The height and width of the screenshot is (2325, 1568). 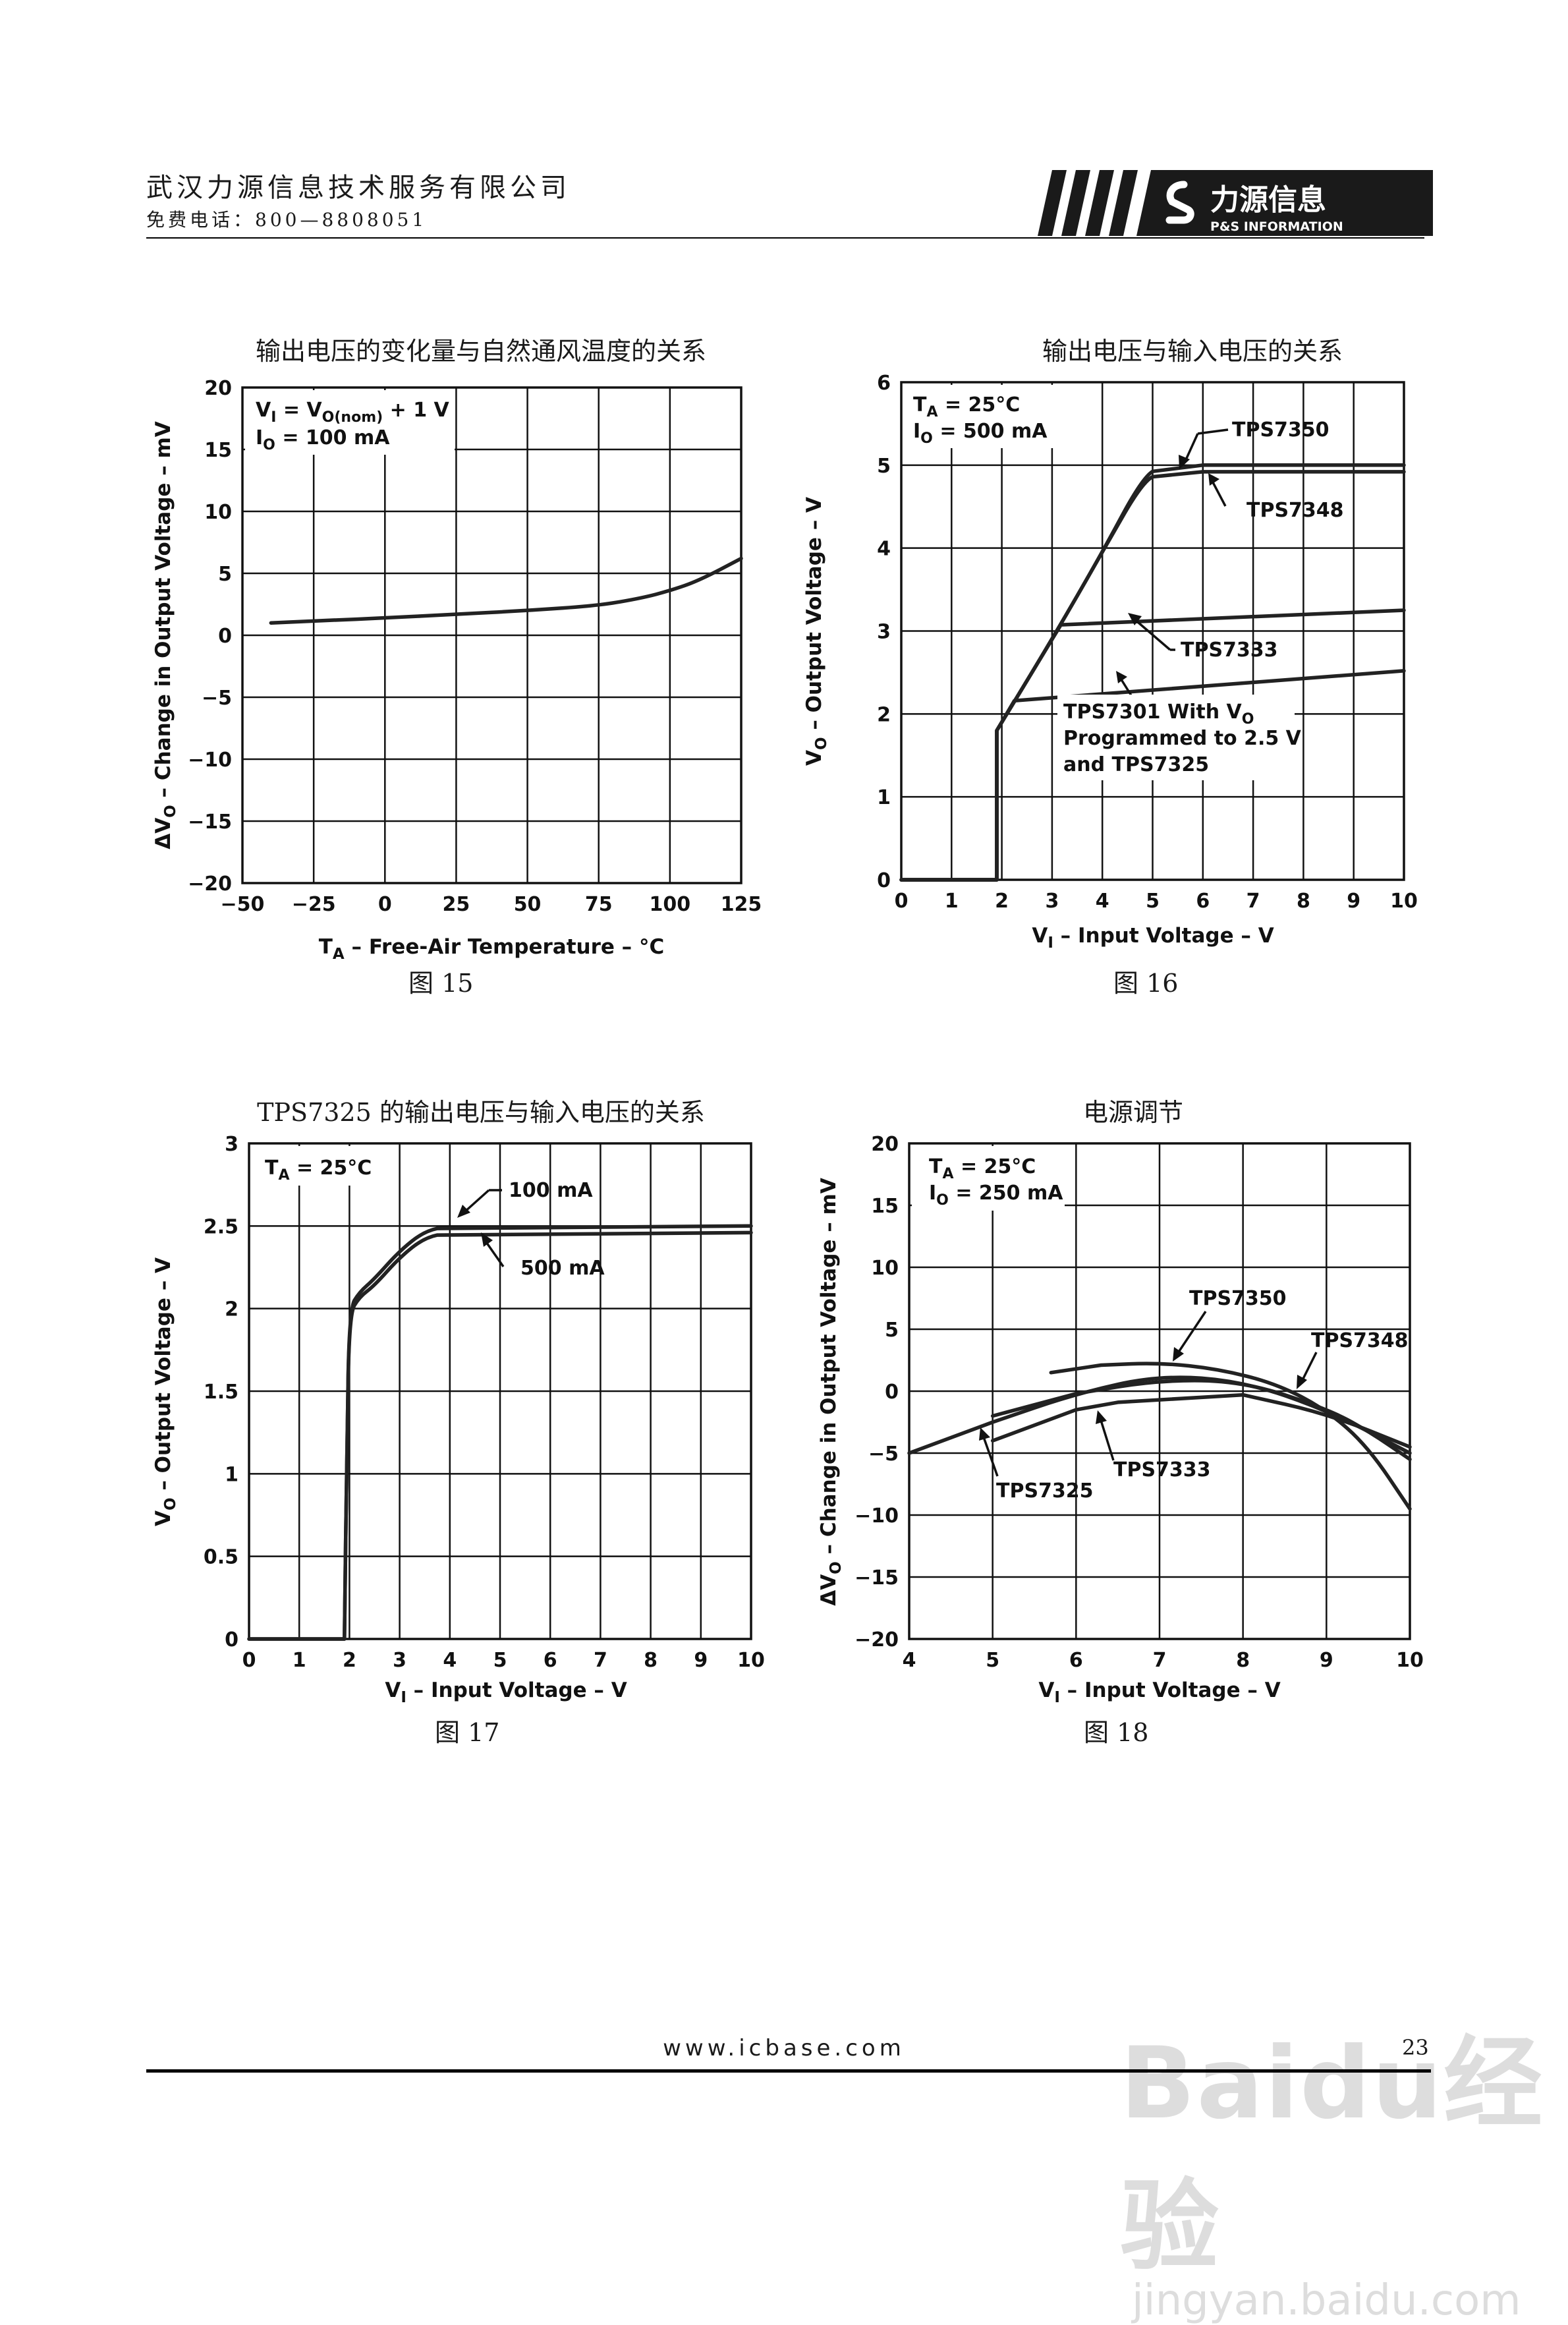 What do you see at coordinates (1159, 1692) in the screenshot?
I see `fig18-xlabel: VI – Input Voltage – V` at bounding box center [1159, 1692].